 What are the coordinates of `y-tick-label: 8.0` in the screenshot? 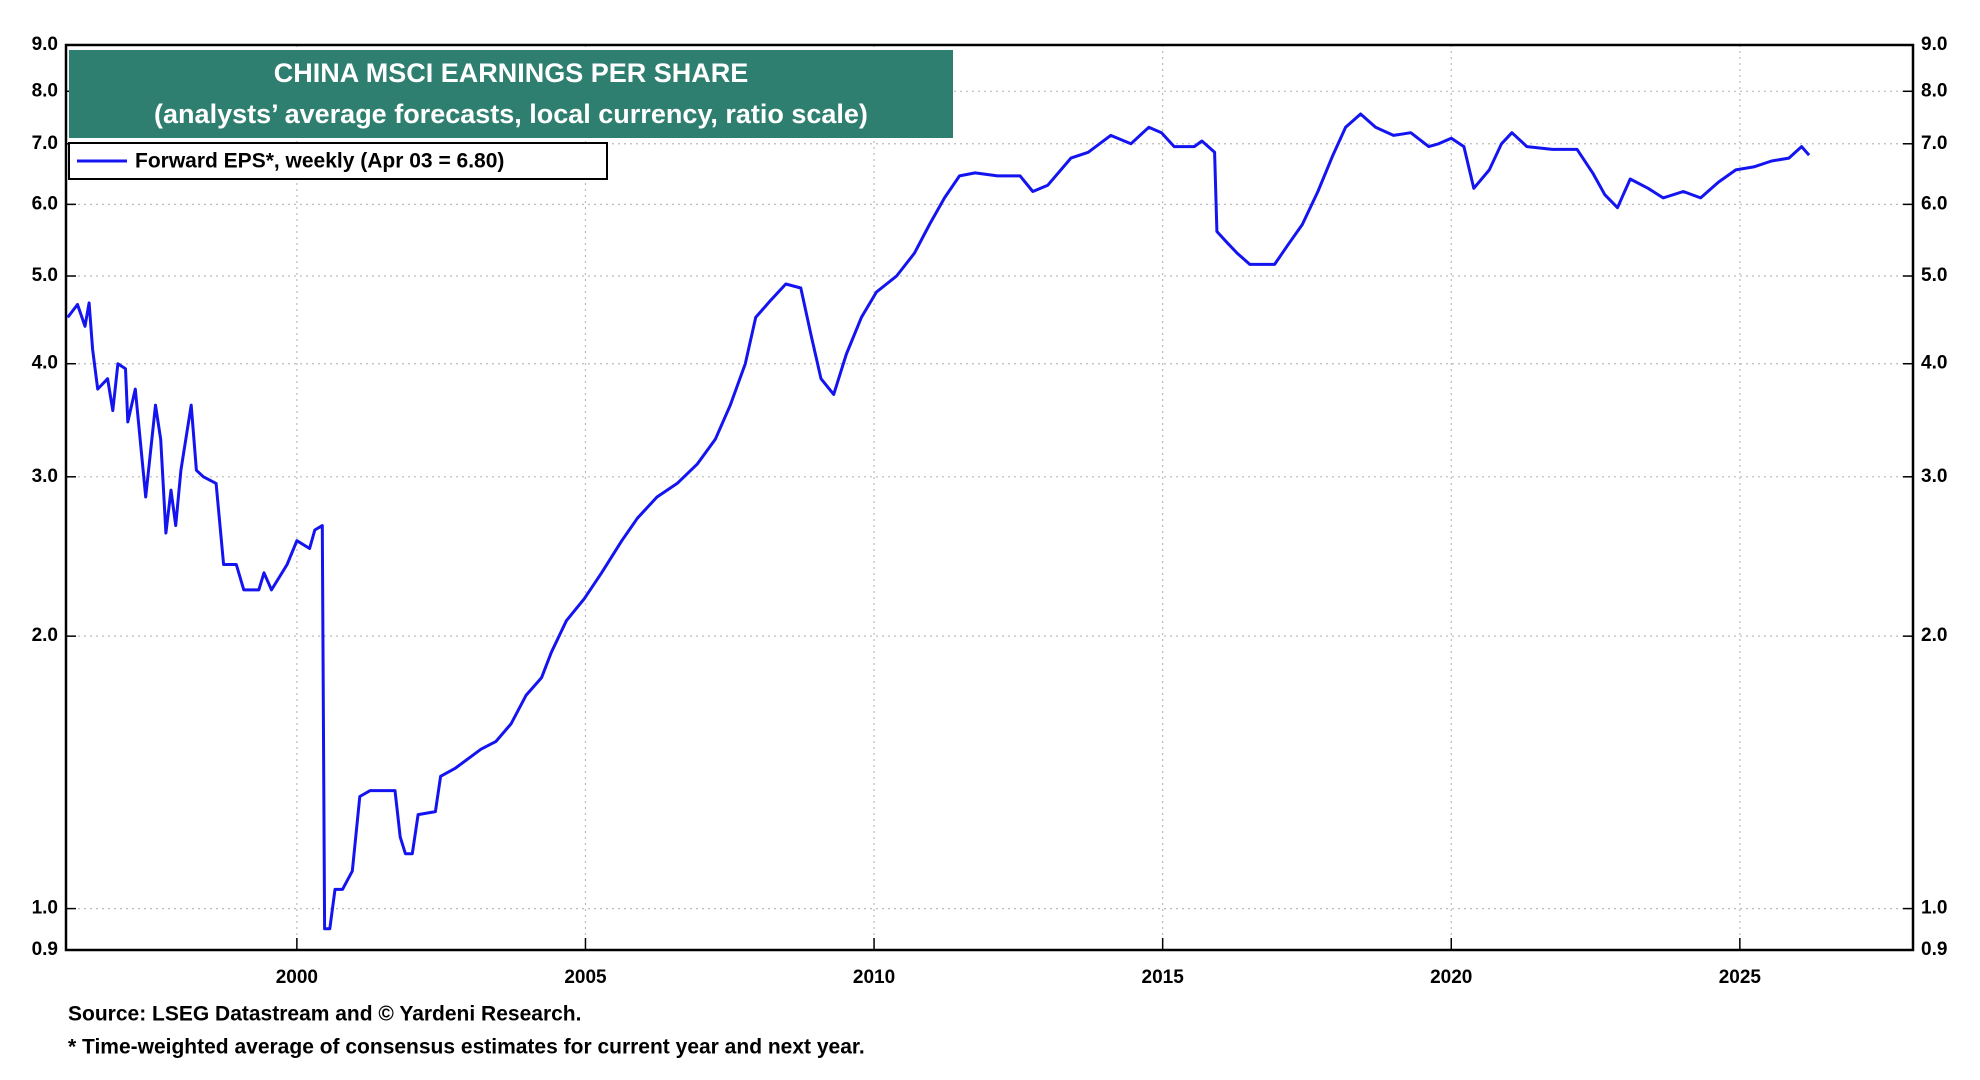 It's located at (45, 90).